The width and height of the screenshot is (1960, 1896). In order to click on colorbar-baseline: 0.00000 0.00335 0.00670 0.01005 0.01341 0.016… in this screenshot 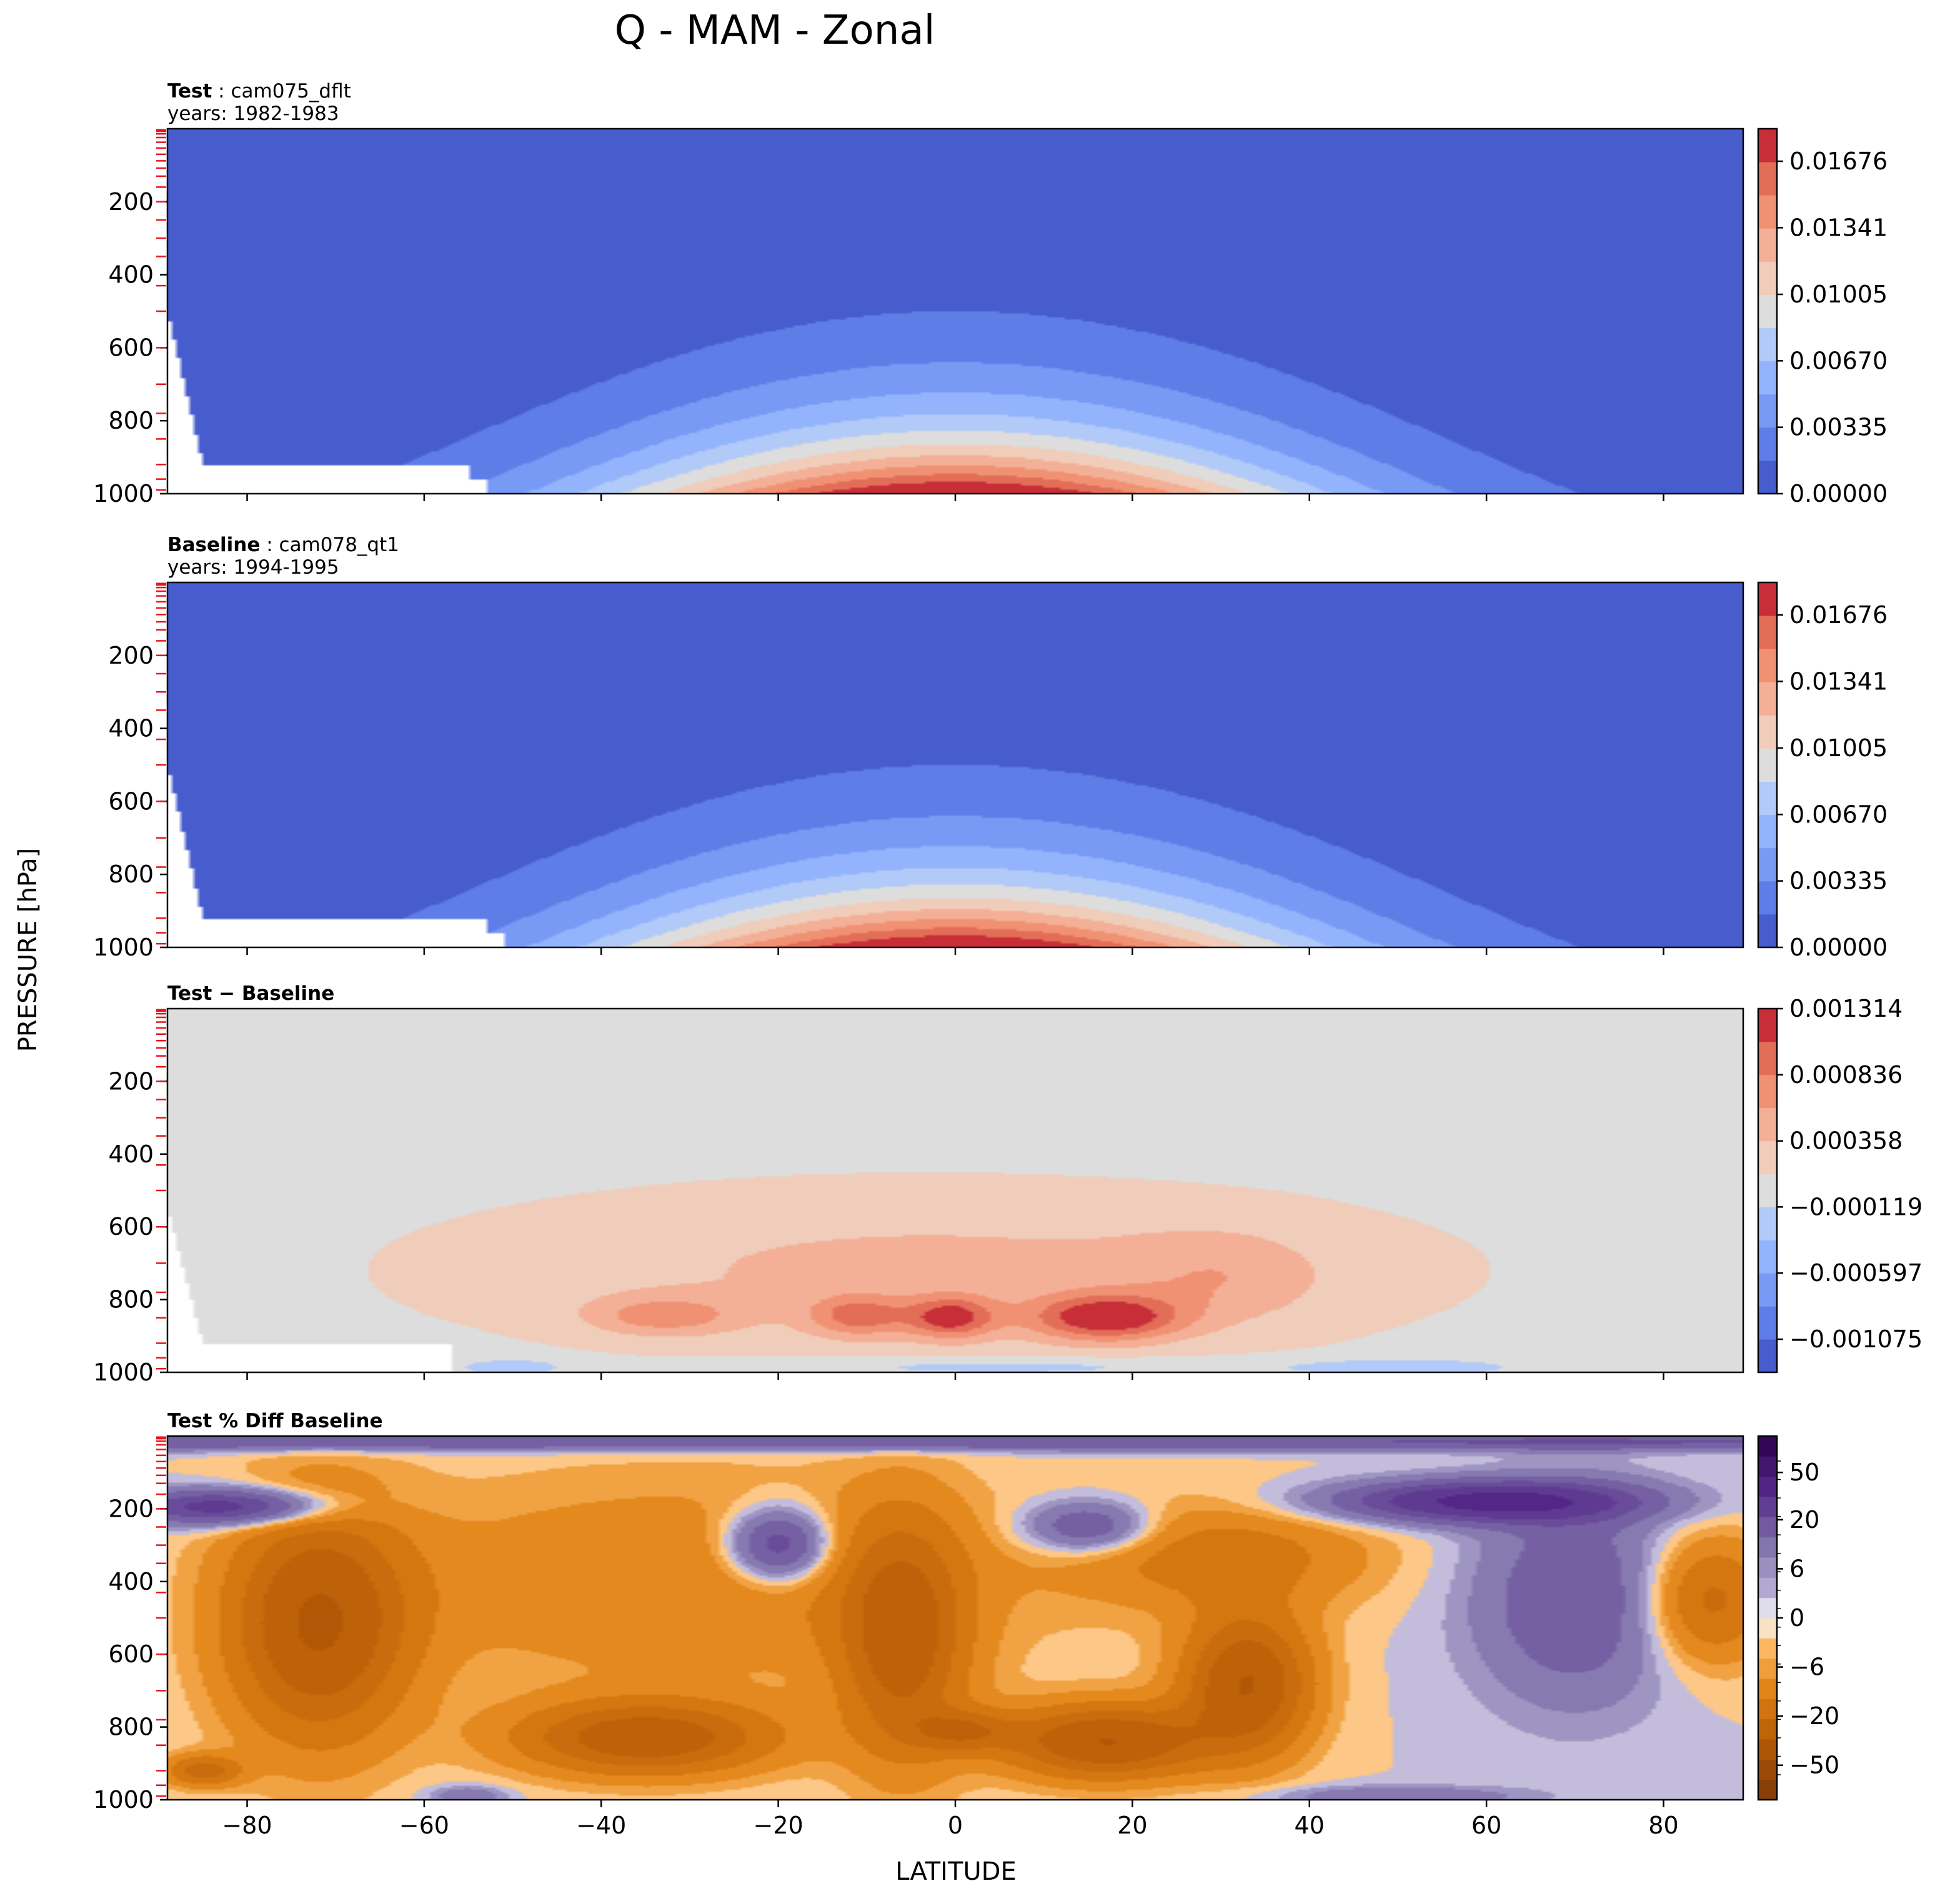, I will do `click(1822, 771)`.